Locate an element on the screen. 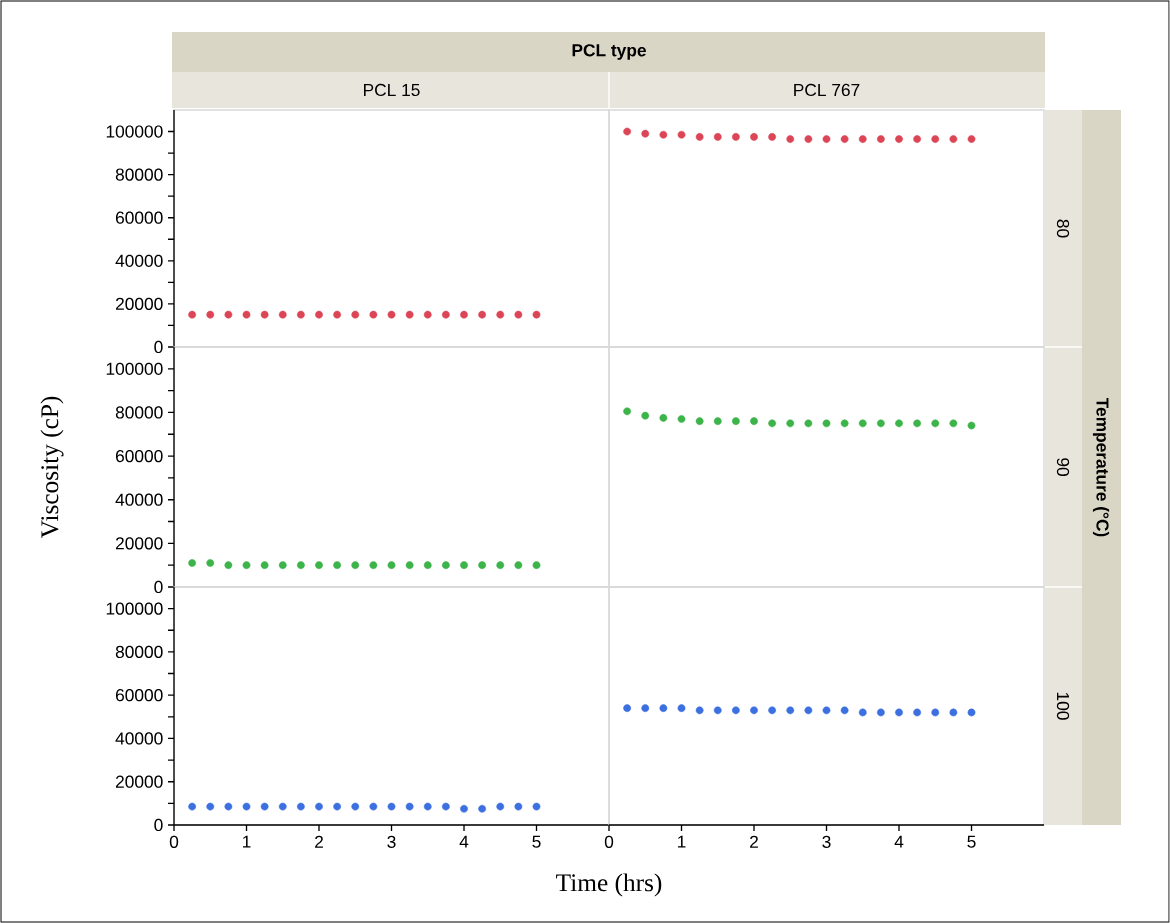  text: PCL type is located at coordinates (609, 52).